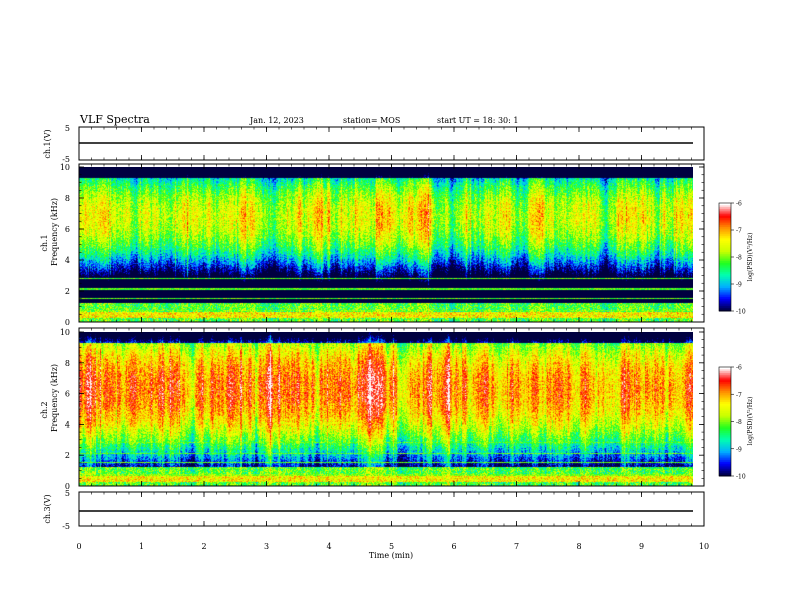 The height and width of the screenshot is (612, 792). Describe the element at coordinates (374, 510) in the screenshot. I see `ch3-waveform-panel: 5 -5 ch.3(V)` at that location.